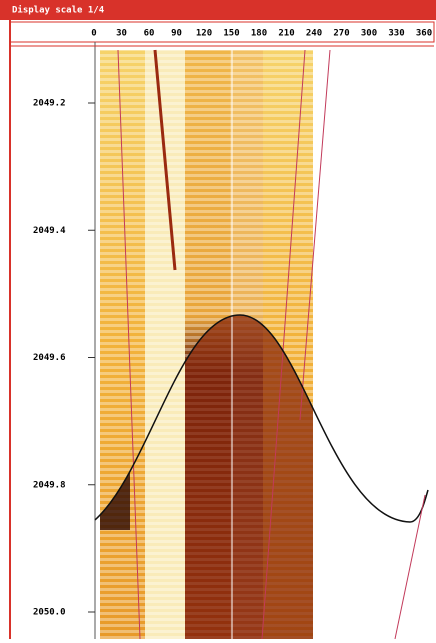 Image resolution: width=436 pixels, height=643 pixels. I want to click on azimuth-label: 0, so click(93, 34).